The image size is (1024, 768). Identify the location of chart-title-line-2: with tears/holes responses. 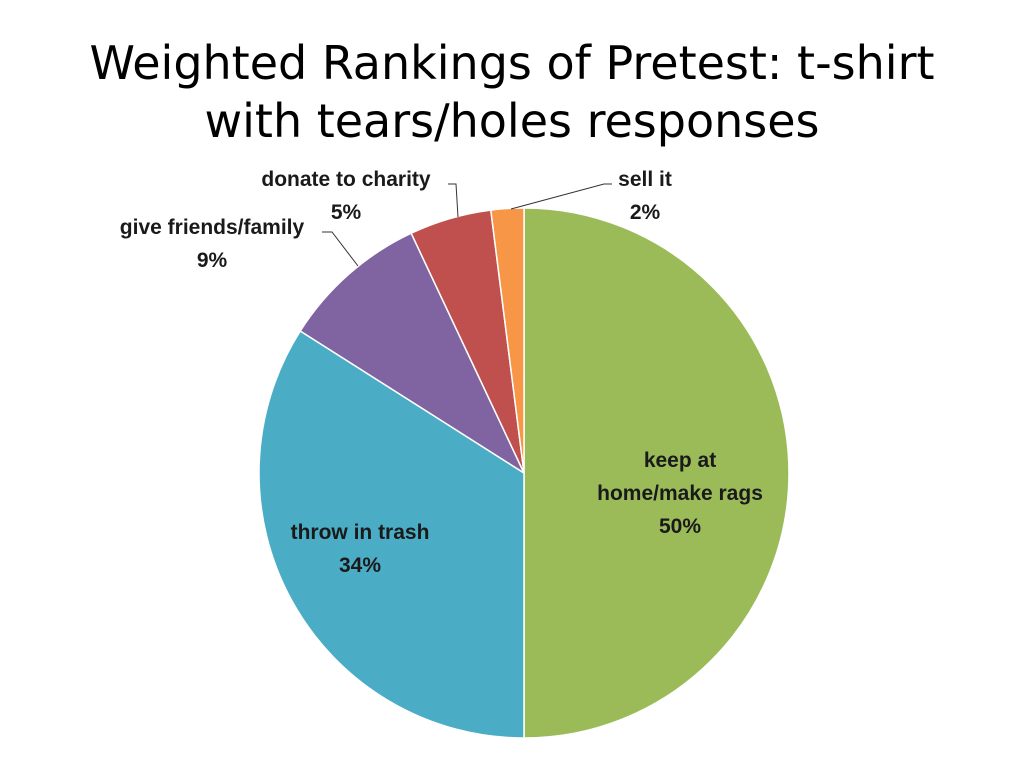
(512, 121).